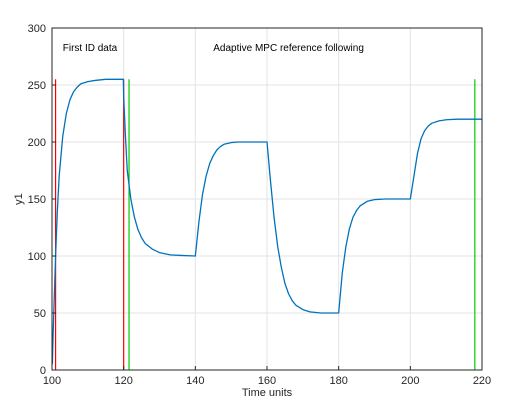  Describe the element at coordinates (37, 143) in the screenshot. I see `y-tick-label: 200` at that location.